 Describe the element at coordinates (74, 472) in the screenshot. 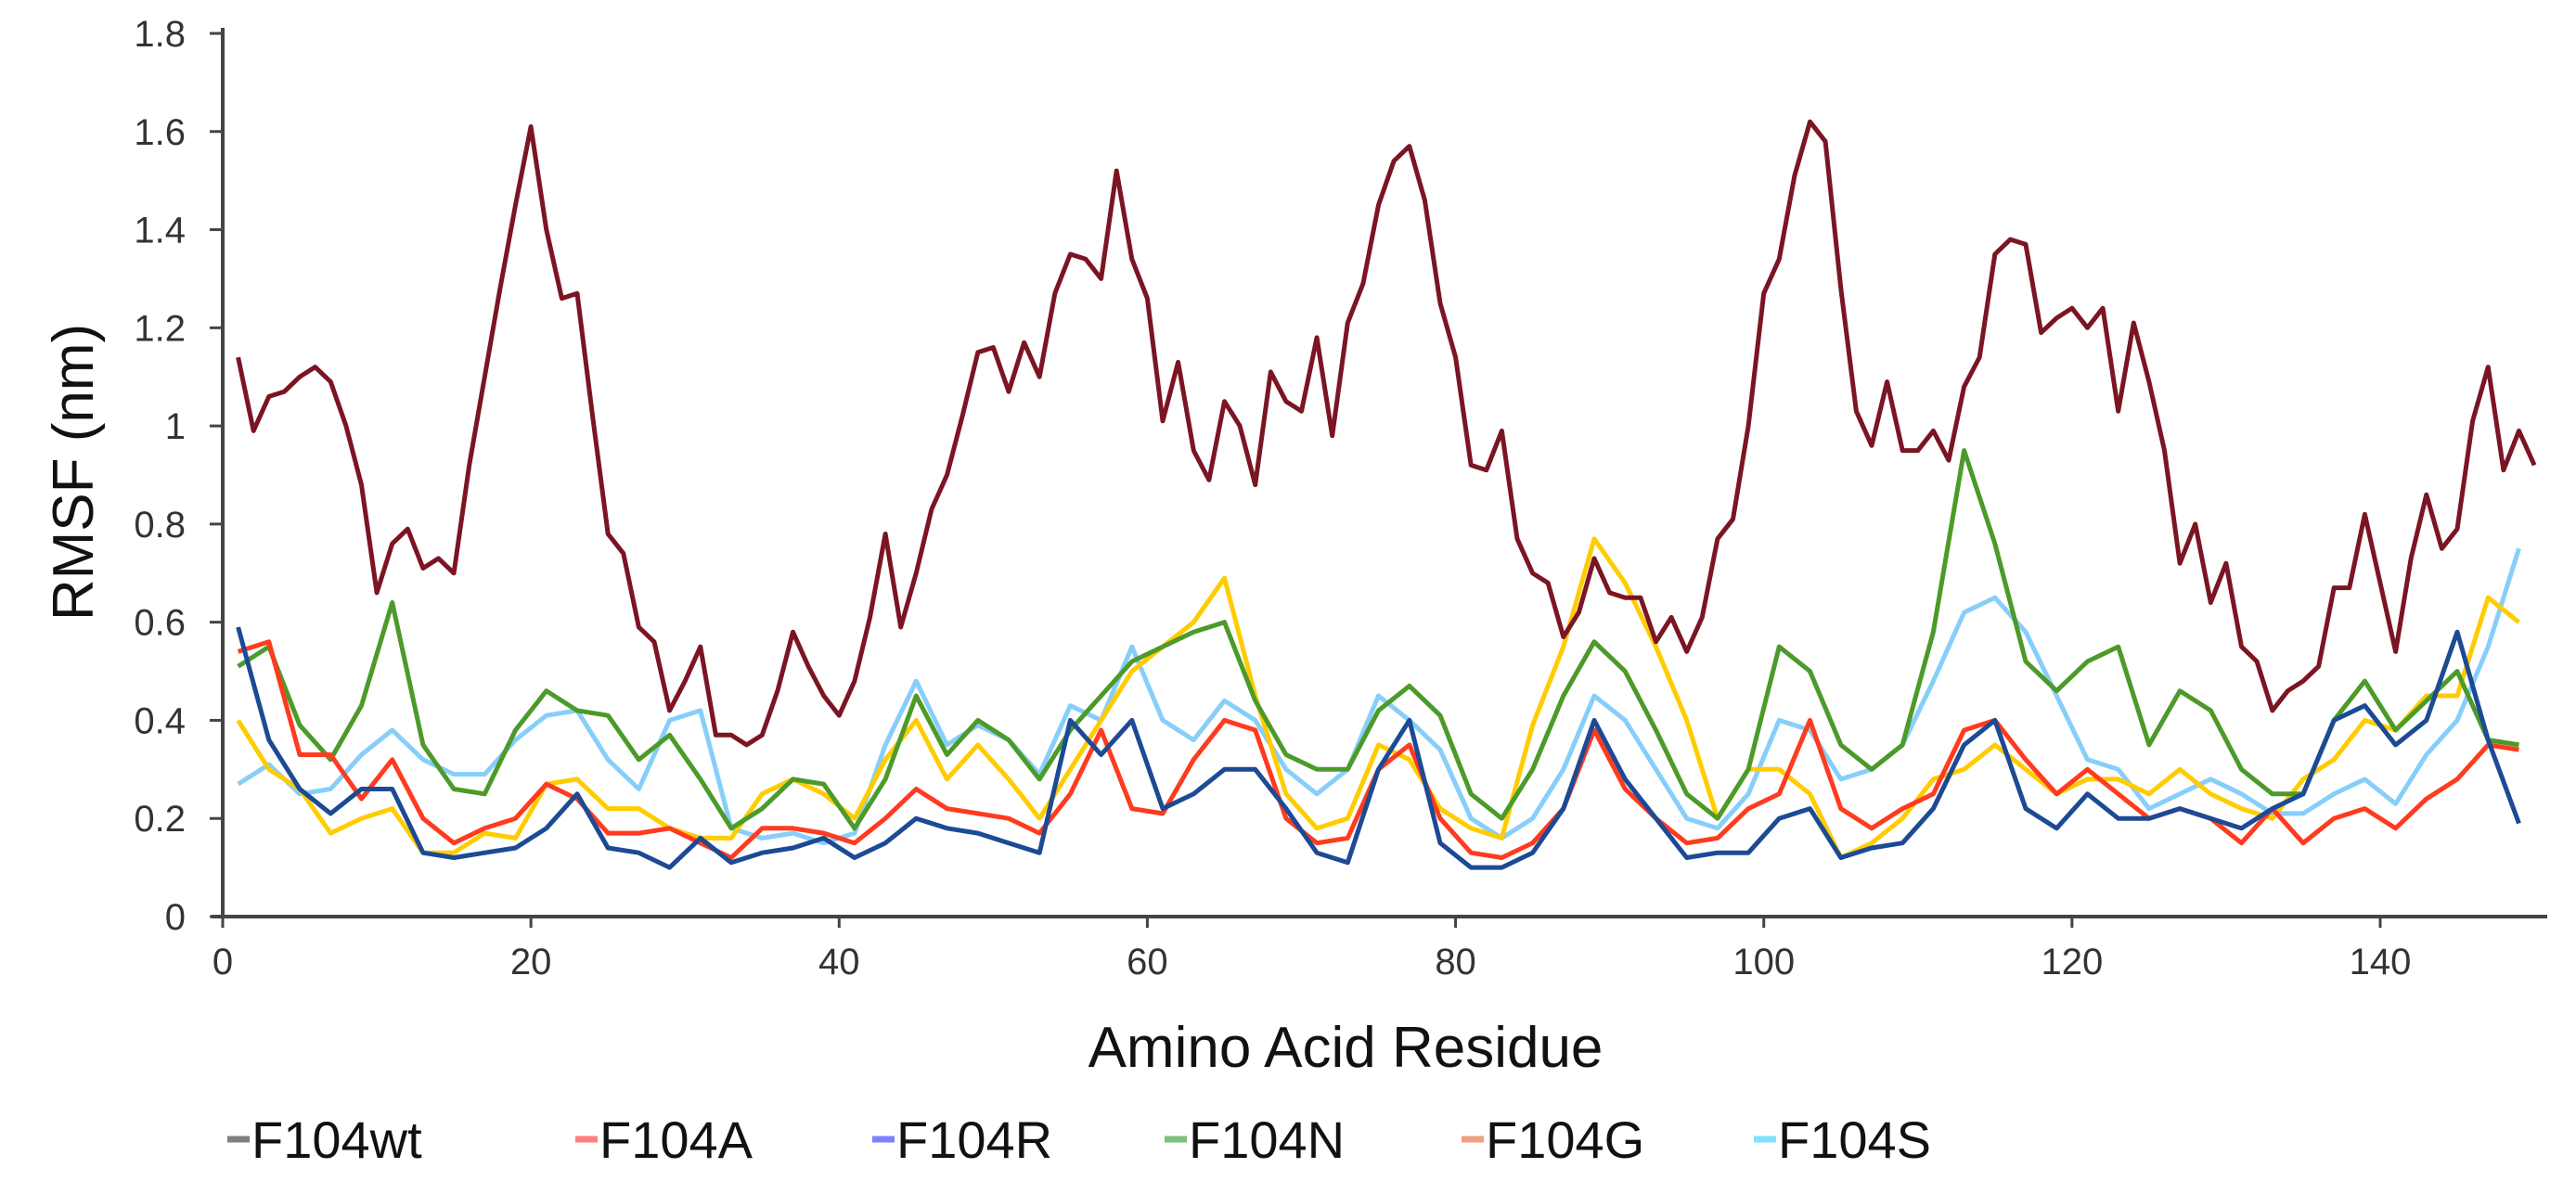

I see `y-axis-title: RMSF (nm)` at that location.